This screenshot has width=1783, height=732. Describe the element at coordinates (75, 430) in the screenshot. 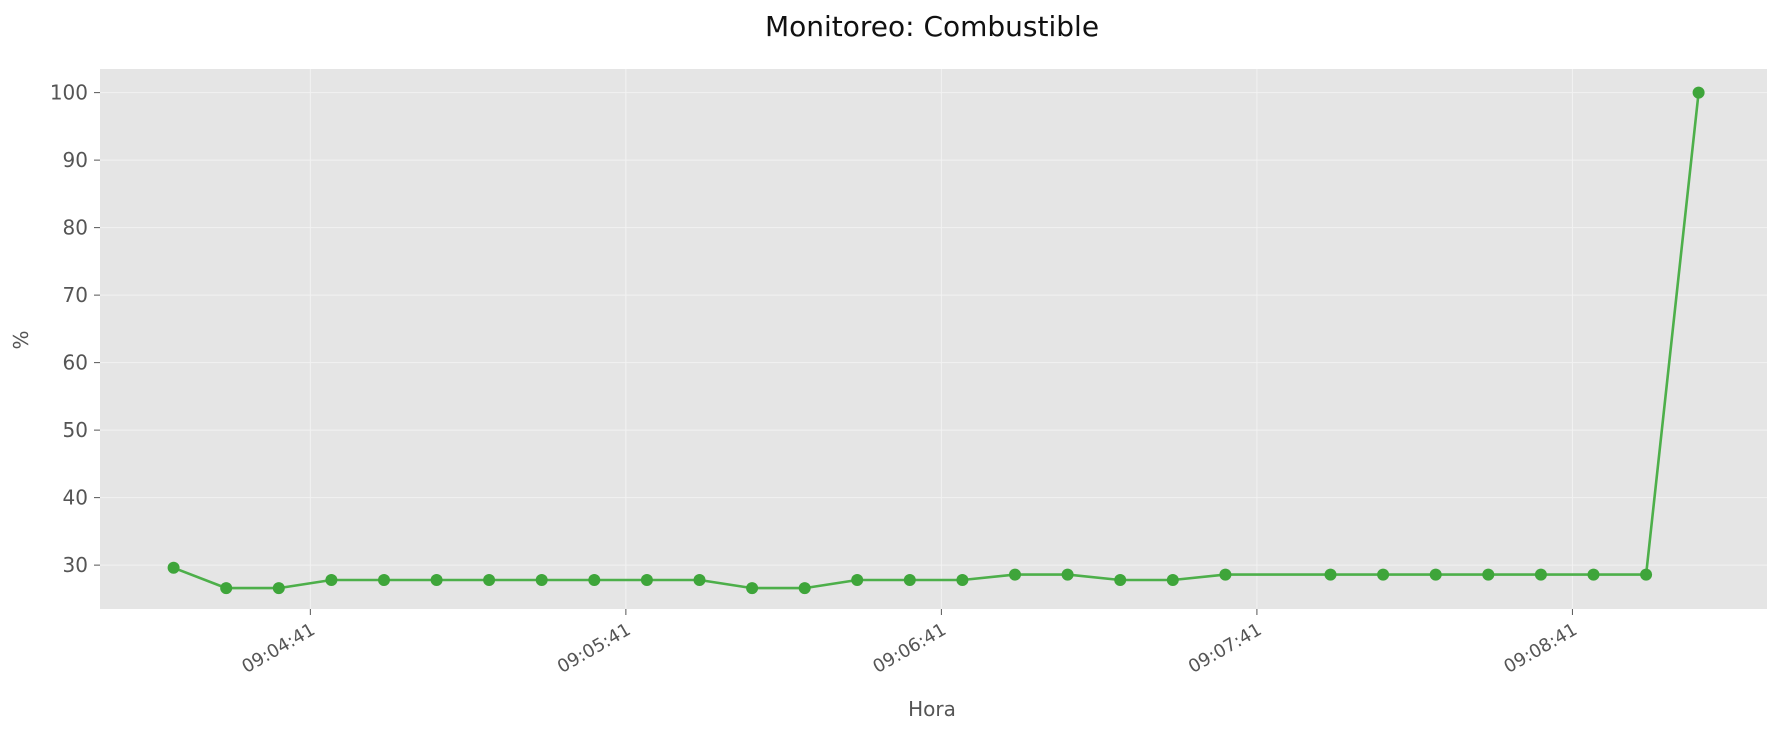

I see `y-tick-label: 50` at that location.